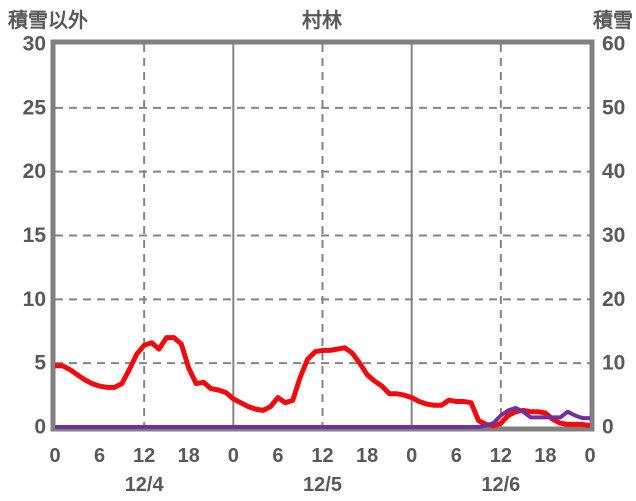 The image size is (636, 501). What do you see at coordinates (613, 171) in the screenshot?
I see `right-axis-tick-label: 40` at bounding box center [613, 171].